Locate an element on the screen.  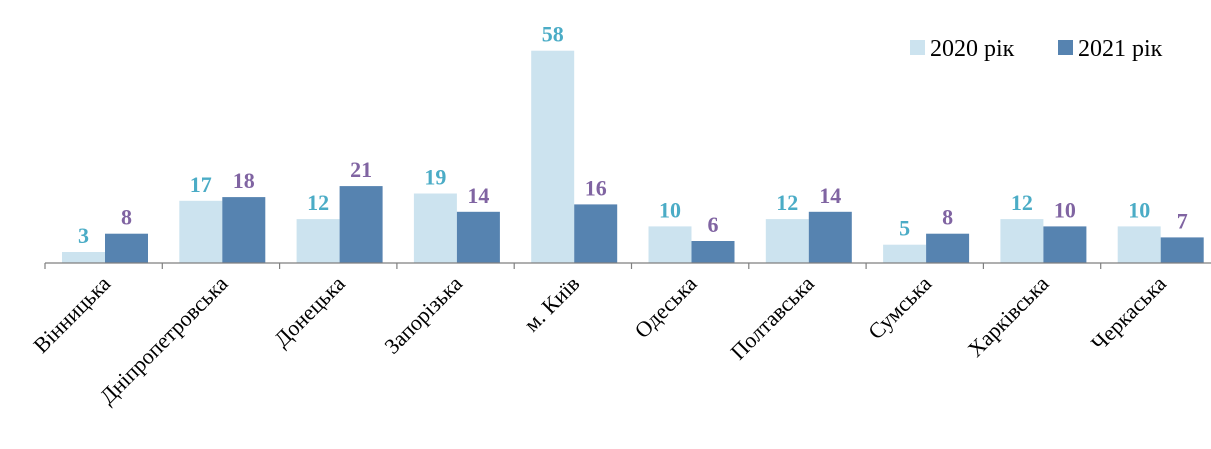
bar-2021-донецька is located at coordinates (361, 224).